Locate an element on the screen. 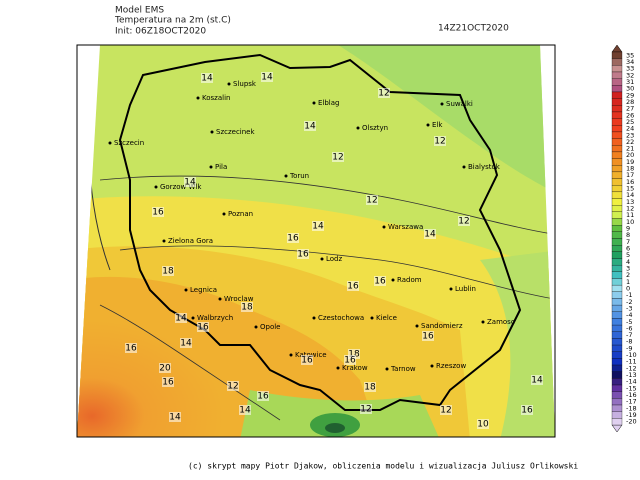 This screenshot has height=480, width=640. city-label: Czestochowa is located at coordinates (341, 318).